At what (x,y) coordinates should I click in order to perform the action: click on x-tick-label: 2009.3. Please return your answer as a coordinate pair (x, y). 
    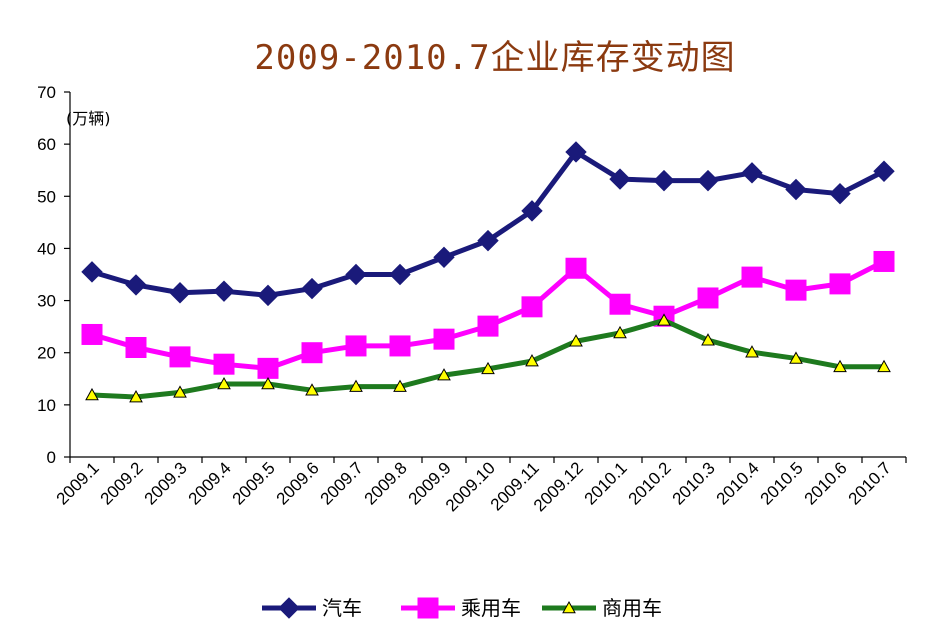
    Looking at the image, I should click on (166, 483).